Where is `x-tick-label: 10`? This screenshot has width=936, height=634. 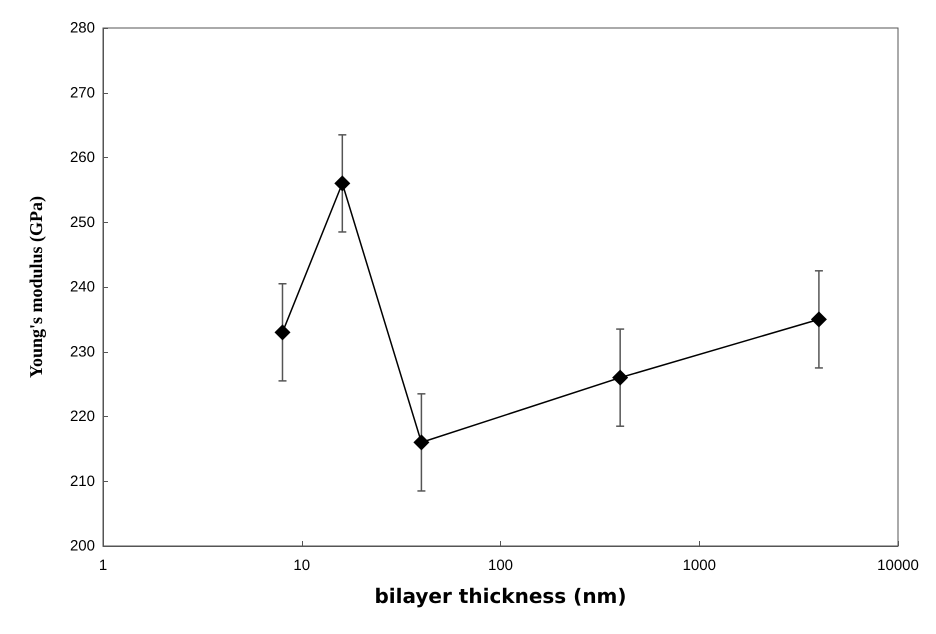
x-tick-label: 10 is located at coordinates (301, 565).